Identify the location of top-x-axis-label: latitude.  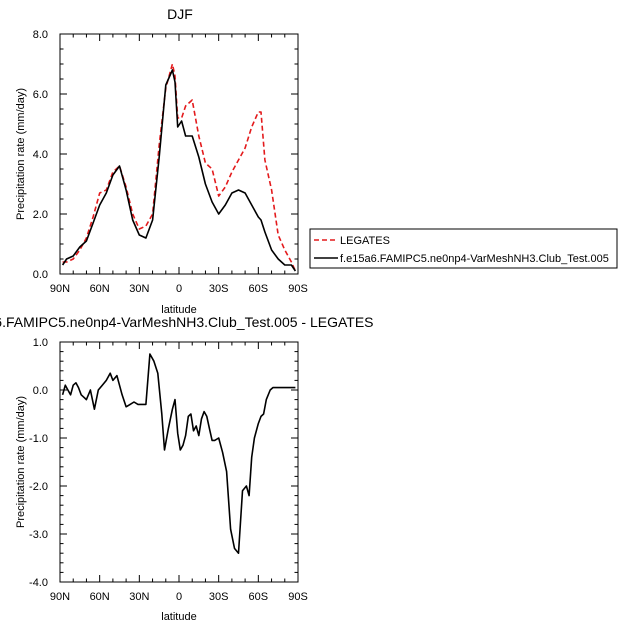
(178, 310).